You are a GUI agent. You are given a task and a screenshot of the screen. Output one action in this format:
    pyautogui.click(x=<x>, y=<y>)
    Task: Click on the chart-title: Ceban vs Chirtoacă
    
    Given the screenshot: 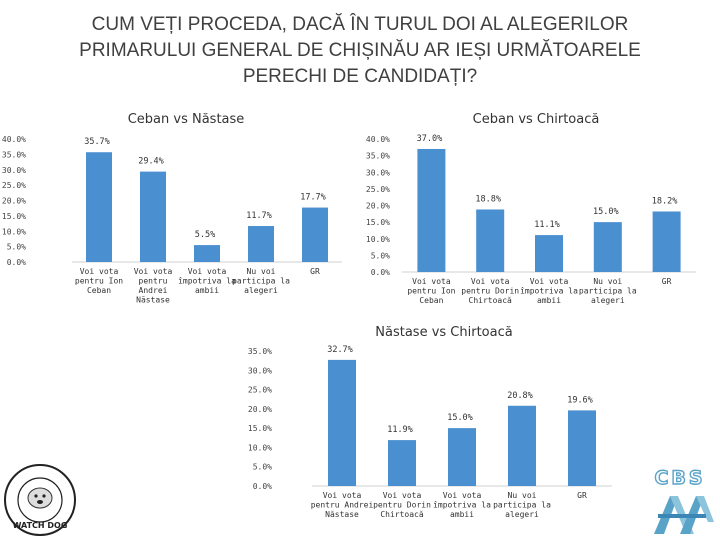 What is the action you would take?
    pyautogui.click(x=536, y=119)
    